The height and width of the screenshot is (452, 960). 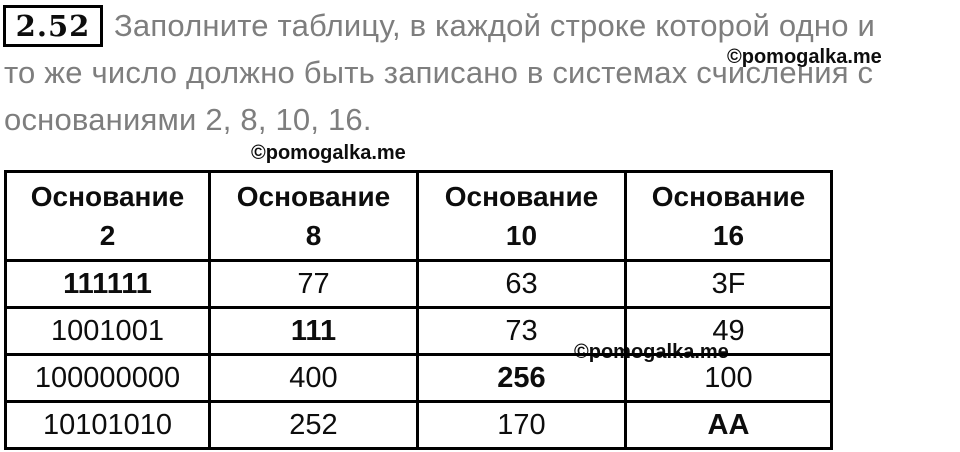 What do you see at coordinates (521, 216) in the screenshot?
I see `column-header-base-10: Основание 10` at bounding box center [521, 216].